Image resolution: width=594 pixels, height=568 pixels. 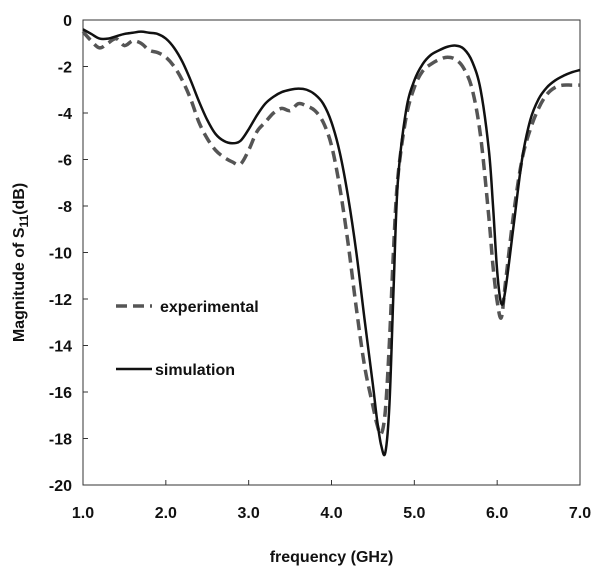 What do you see at coordinates (187, 339) in the screenshot?
I see `legend: experimental simulation` at bounding box center [187, 339].